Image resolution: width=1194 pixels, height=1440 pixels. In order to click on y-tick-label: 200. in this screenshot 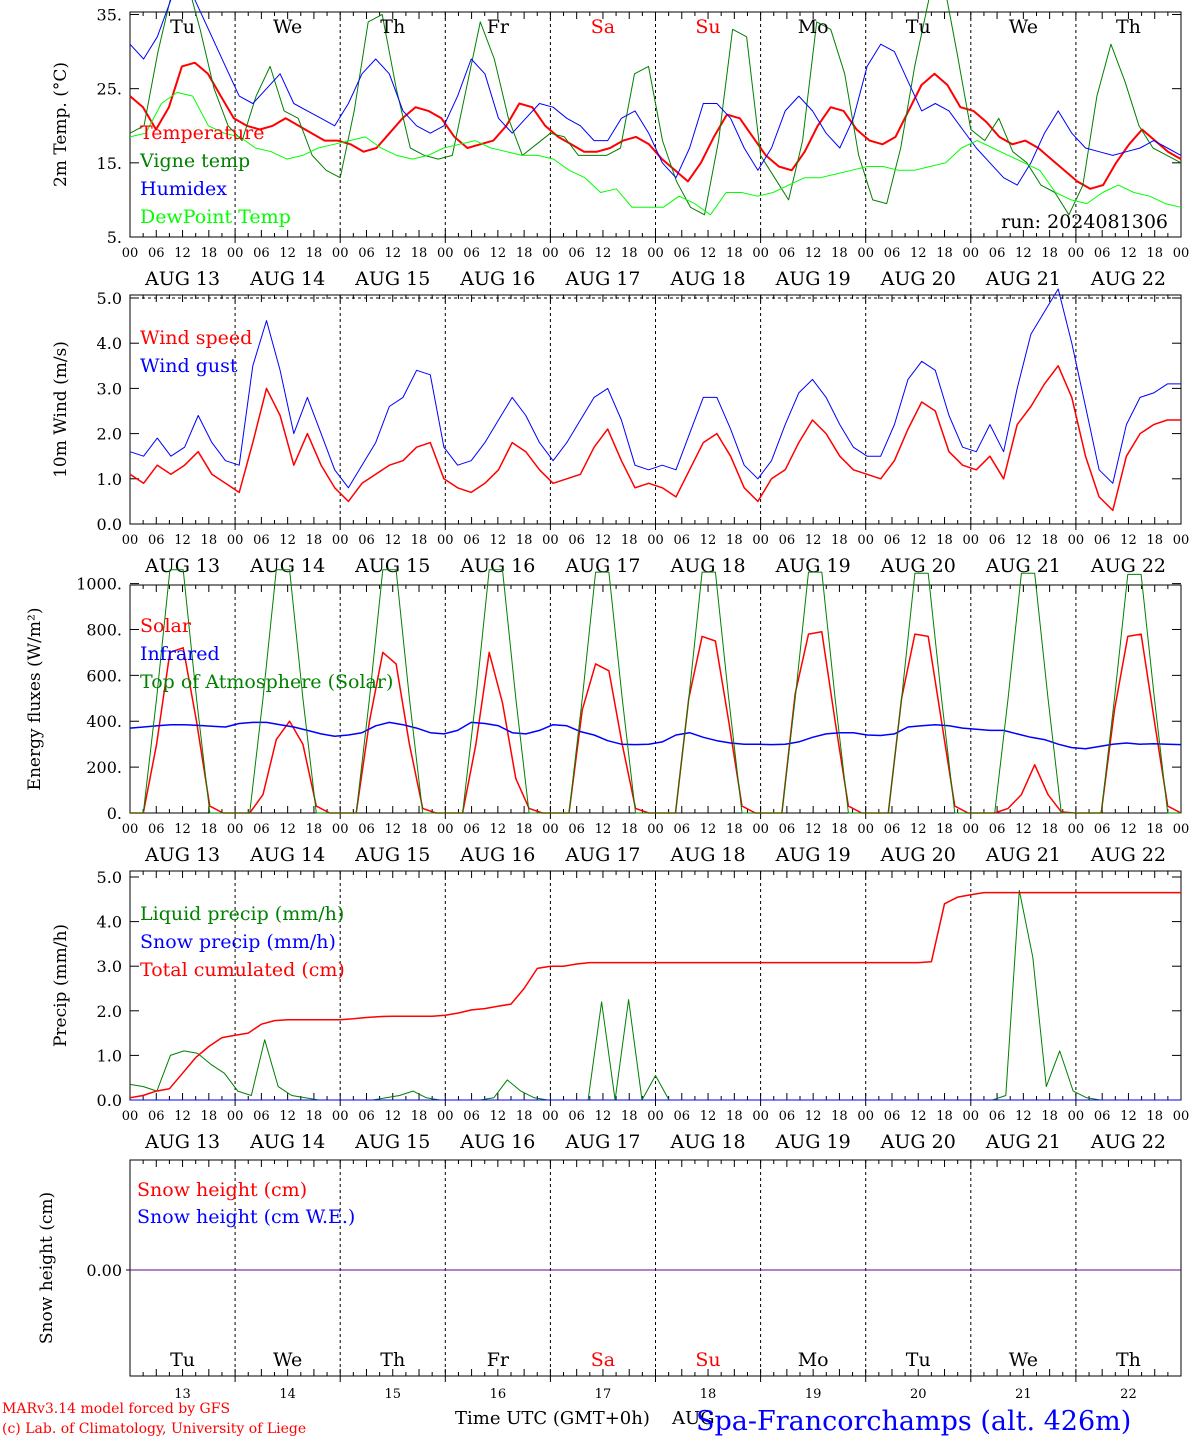, I will do `click(104, 767)`.